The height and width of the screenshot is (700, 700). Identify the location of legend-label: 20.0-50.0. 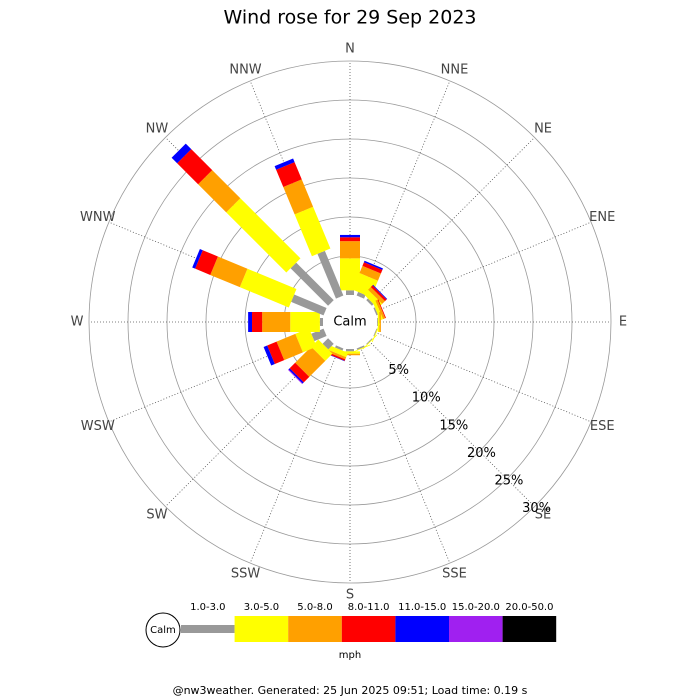
(529, 607).